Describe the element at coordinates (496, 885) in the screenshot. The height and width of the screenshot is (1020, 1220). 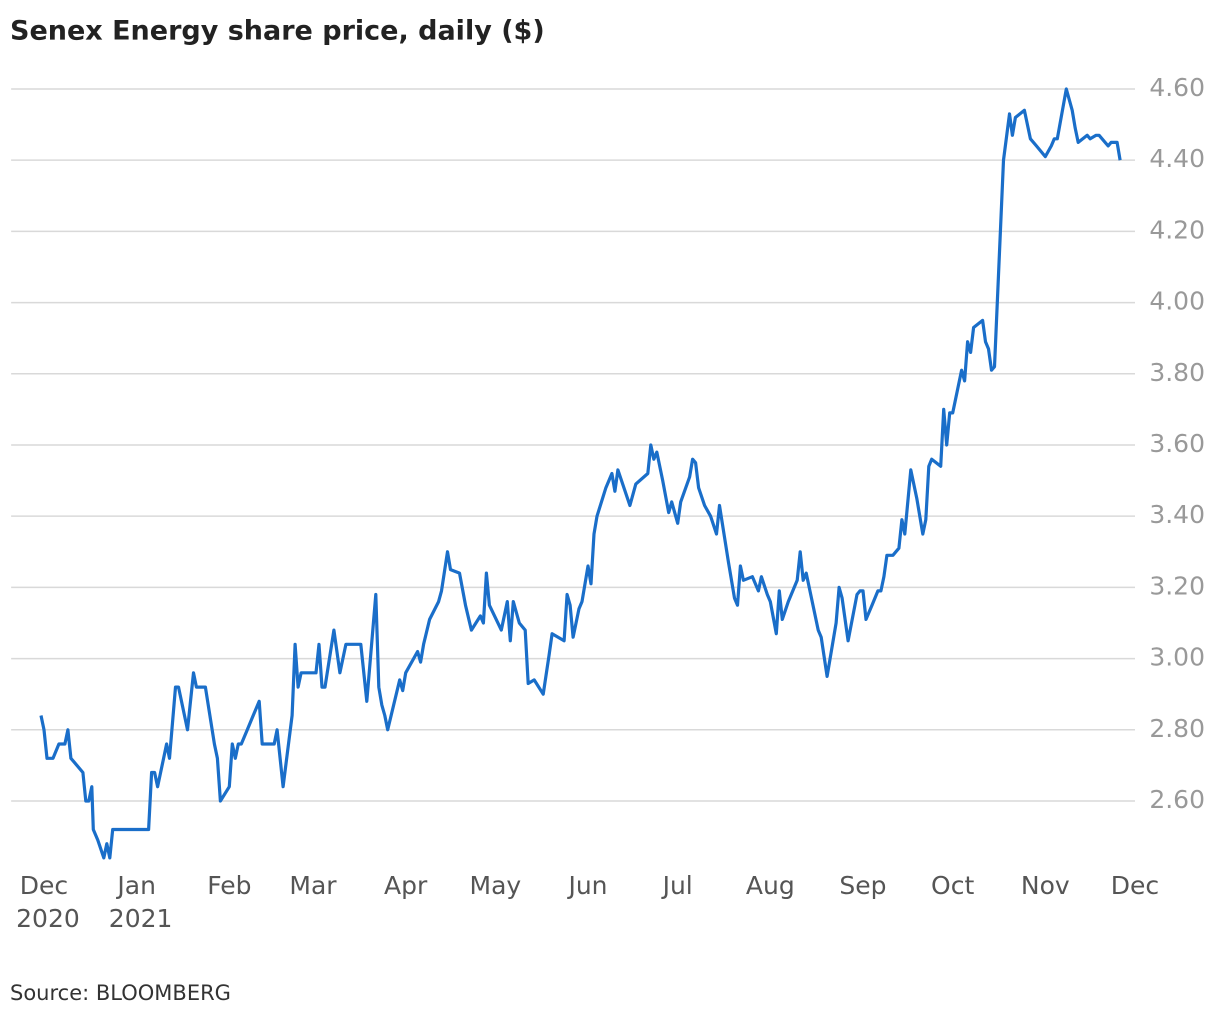
I see `x-tick-label: May` at that location.